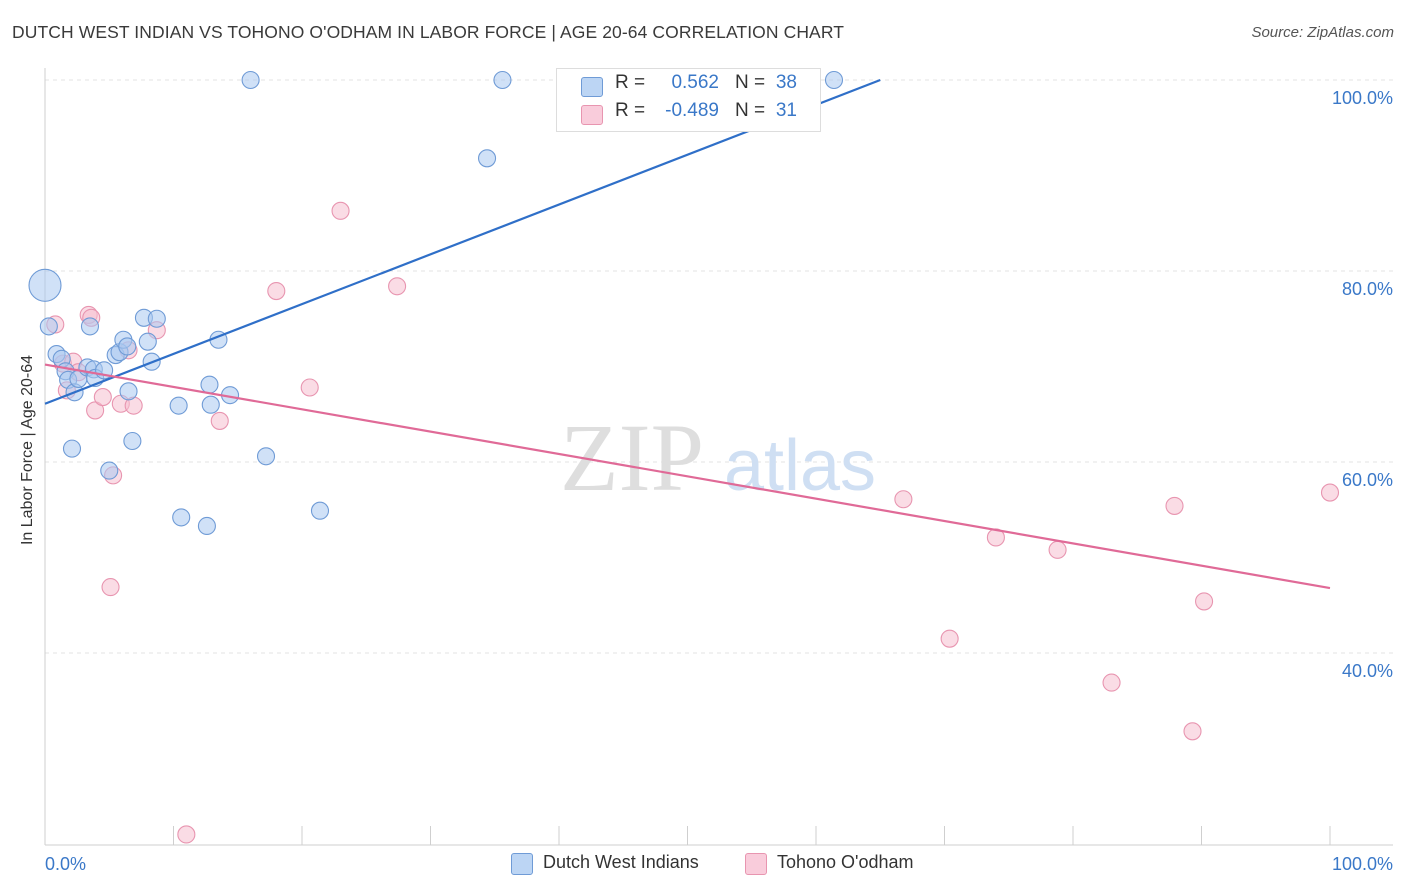 The image size is (1406, 892). I want to click on blue-swatch, so click(592, 87).